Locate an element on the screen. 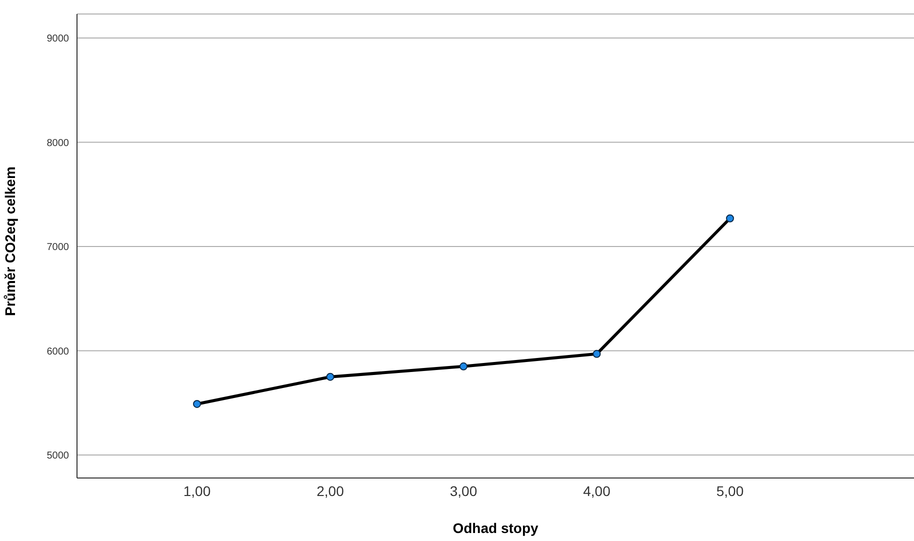  x-axis-title: Odhad stopy is located at coordinates (495, 528).